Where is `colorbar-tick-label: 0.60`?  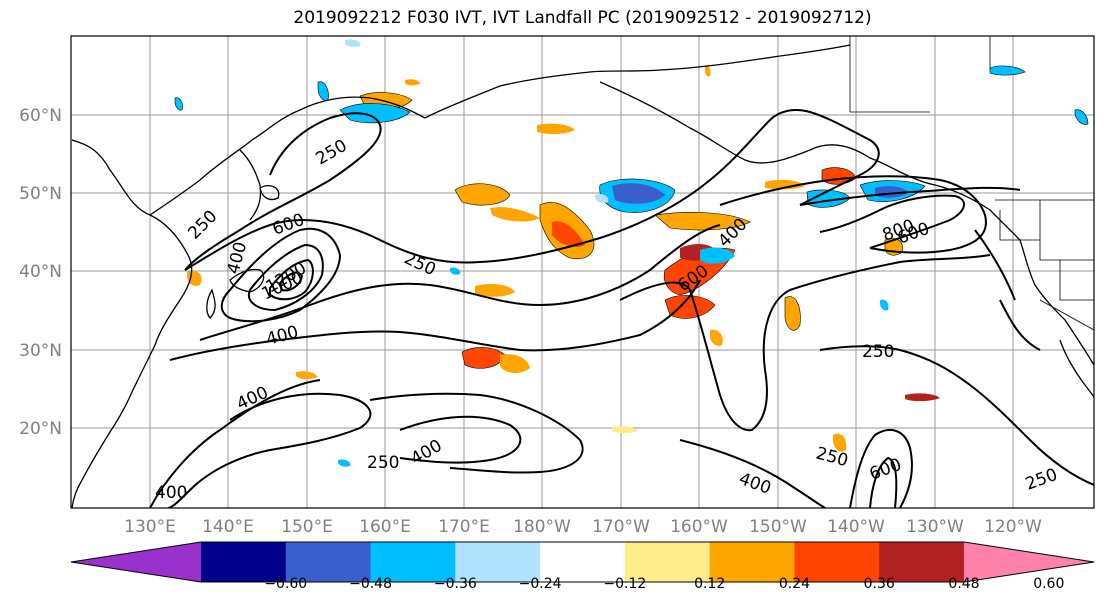
colorbar-tick-label: 0.60 is located at coordinates (1048, 584).